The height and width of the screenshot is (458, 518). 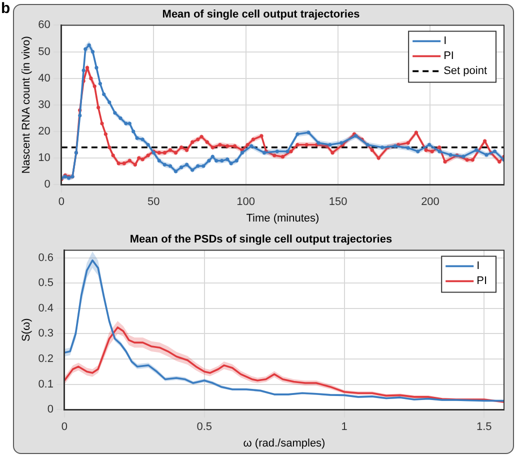 I want to click on y-axis-title: S(ω), so click(x=26, y=330).